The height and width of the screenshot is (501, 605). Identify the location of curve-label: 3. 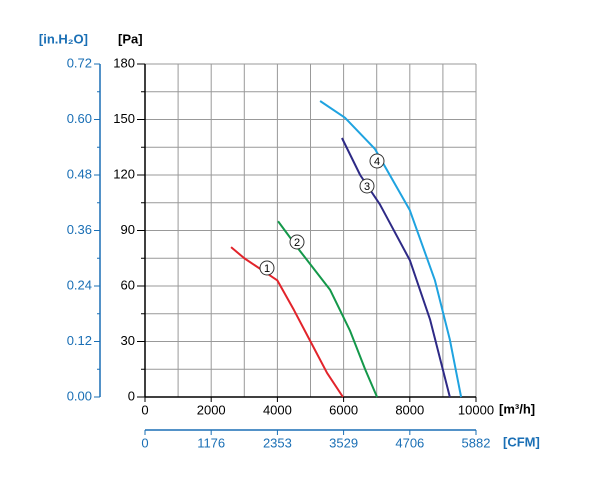
(367, 187).